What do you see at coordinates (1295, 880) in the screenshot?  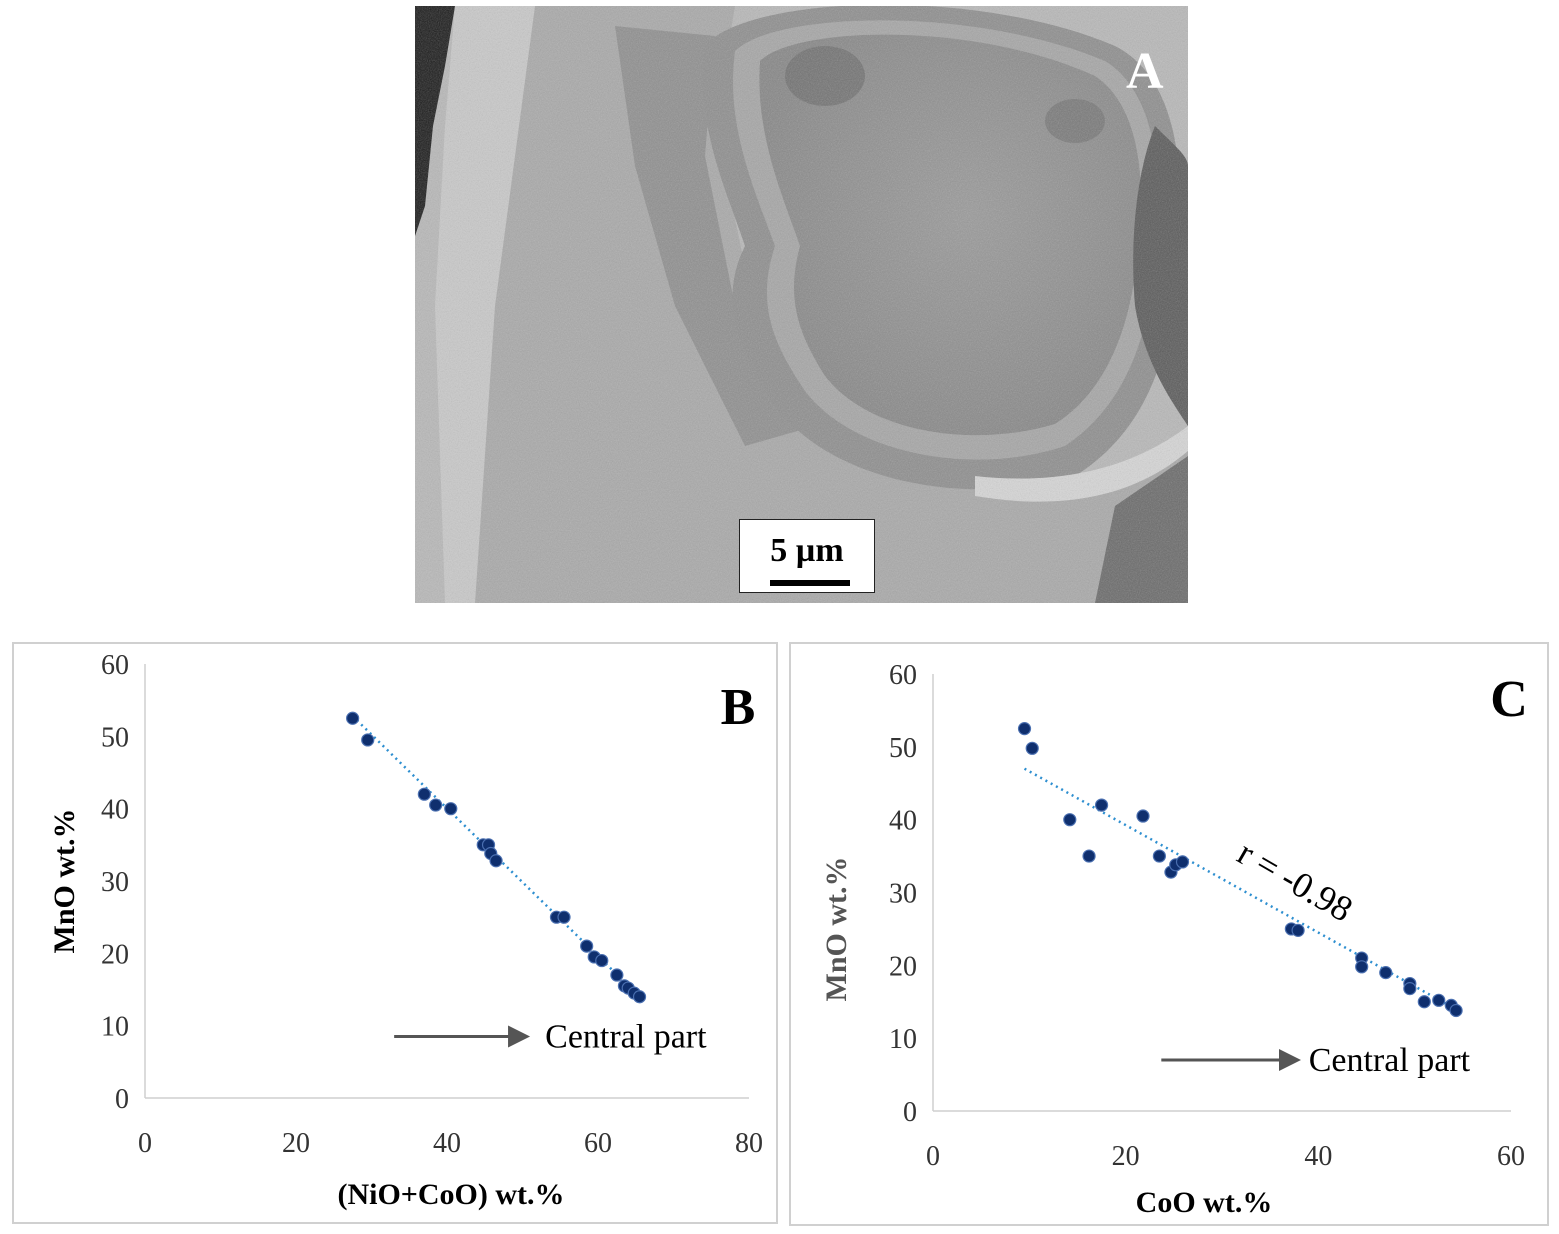 I see `correlation-label: r = -0.98` at bounding box center [1295, 880].